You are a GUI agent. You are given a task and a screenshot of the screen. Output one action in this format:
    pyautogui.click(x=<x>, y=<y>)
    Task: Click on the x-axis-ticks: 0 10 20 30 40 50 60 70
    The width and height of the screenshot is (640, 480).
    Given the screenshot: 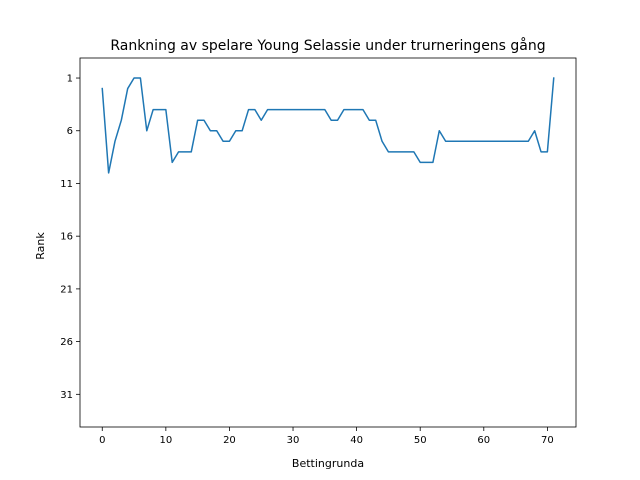 What is the action you would take?
    pyautogui.click(x=326, y=436)
    